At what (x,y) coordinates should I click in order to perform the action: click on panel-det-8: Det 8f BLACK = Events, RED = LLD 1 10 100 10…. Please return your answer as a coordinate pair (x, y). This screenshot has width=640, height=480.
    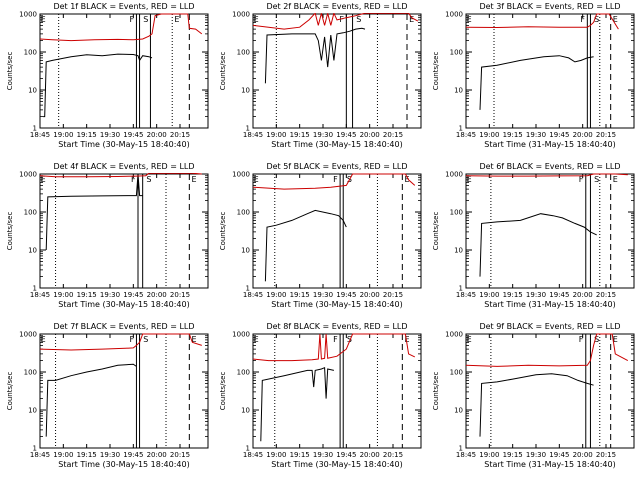
    Looking at the image, I should click on (320, 395).